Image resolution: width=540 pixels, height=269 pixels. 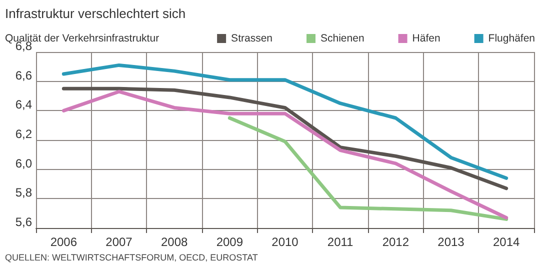 What do you see at coordinates (426, 38) in the screenshot?
I see `legend-label: Häfen` at bounding box center [426, 38].